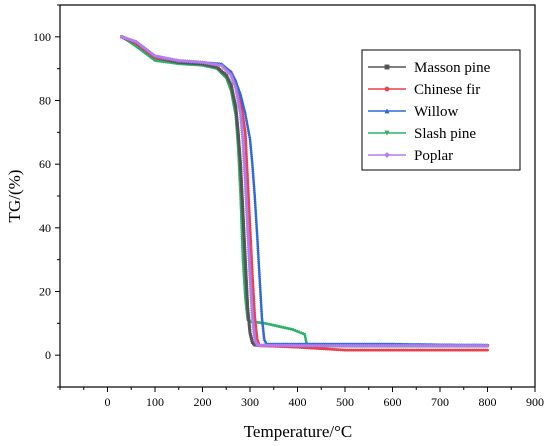 This screenshot has height=446, width=550. I want to click on y-tick-label: 0, so click(48, 355).